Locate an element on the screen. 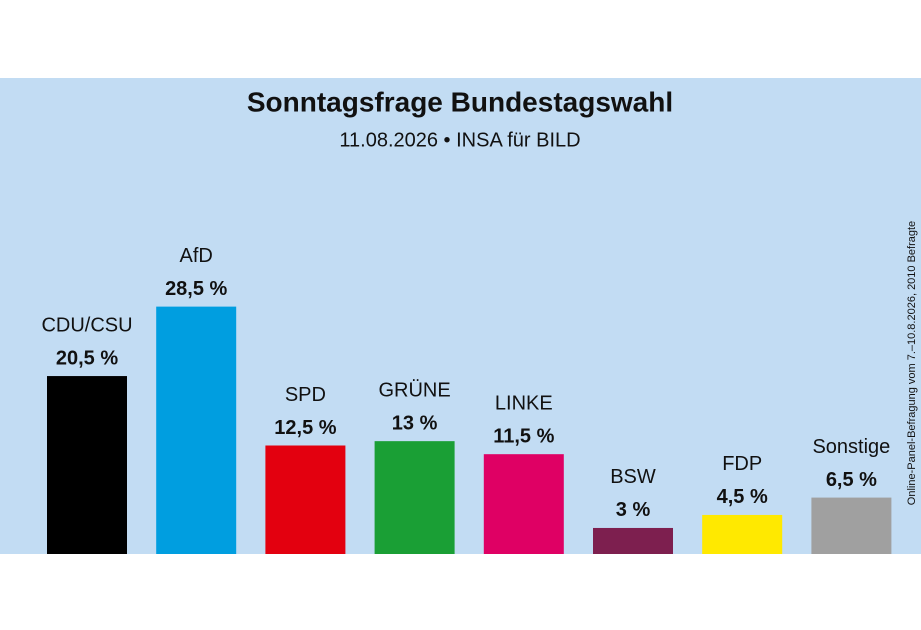 The width and height of the screenshot is (921, 630). value-label: 13 % is located at coordinates (415, 423).